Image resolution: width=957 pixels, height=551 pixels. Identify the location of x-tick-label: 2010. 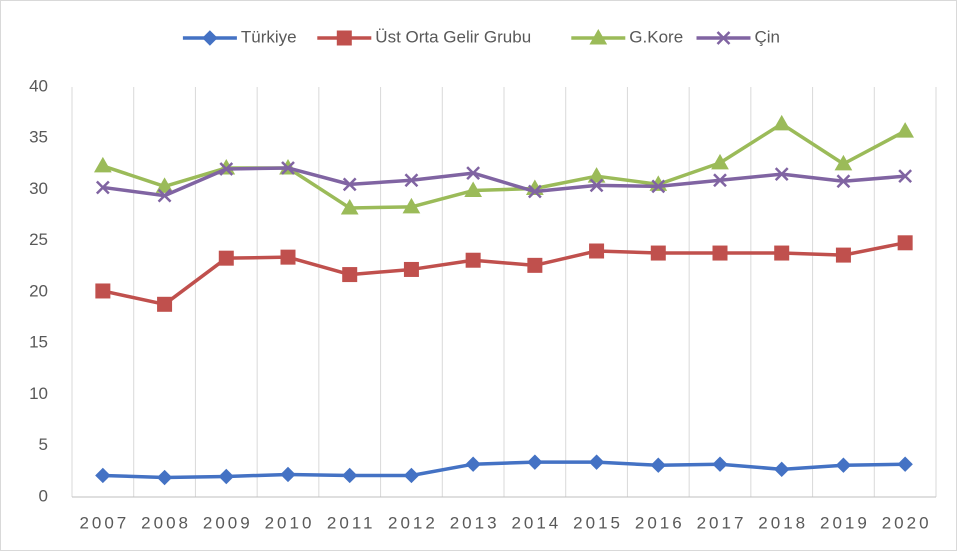
(290, 522).